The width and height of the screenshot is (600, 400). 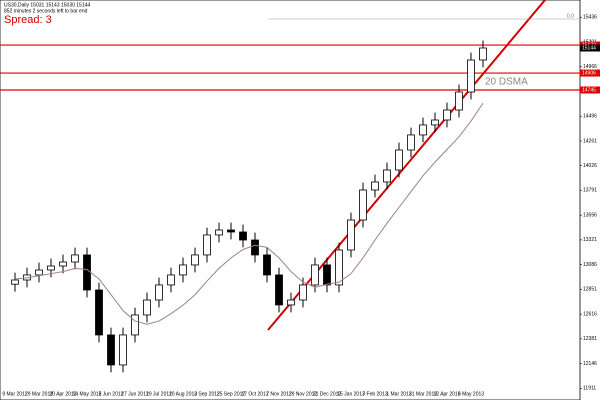 I want to click on y-tick-label: 14261, so click(x=590, y=141).